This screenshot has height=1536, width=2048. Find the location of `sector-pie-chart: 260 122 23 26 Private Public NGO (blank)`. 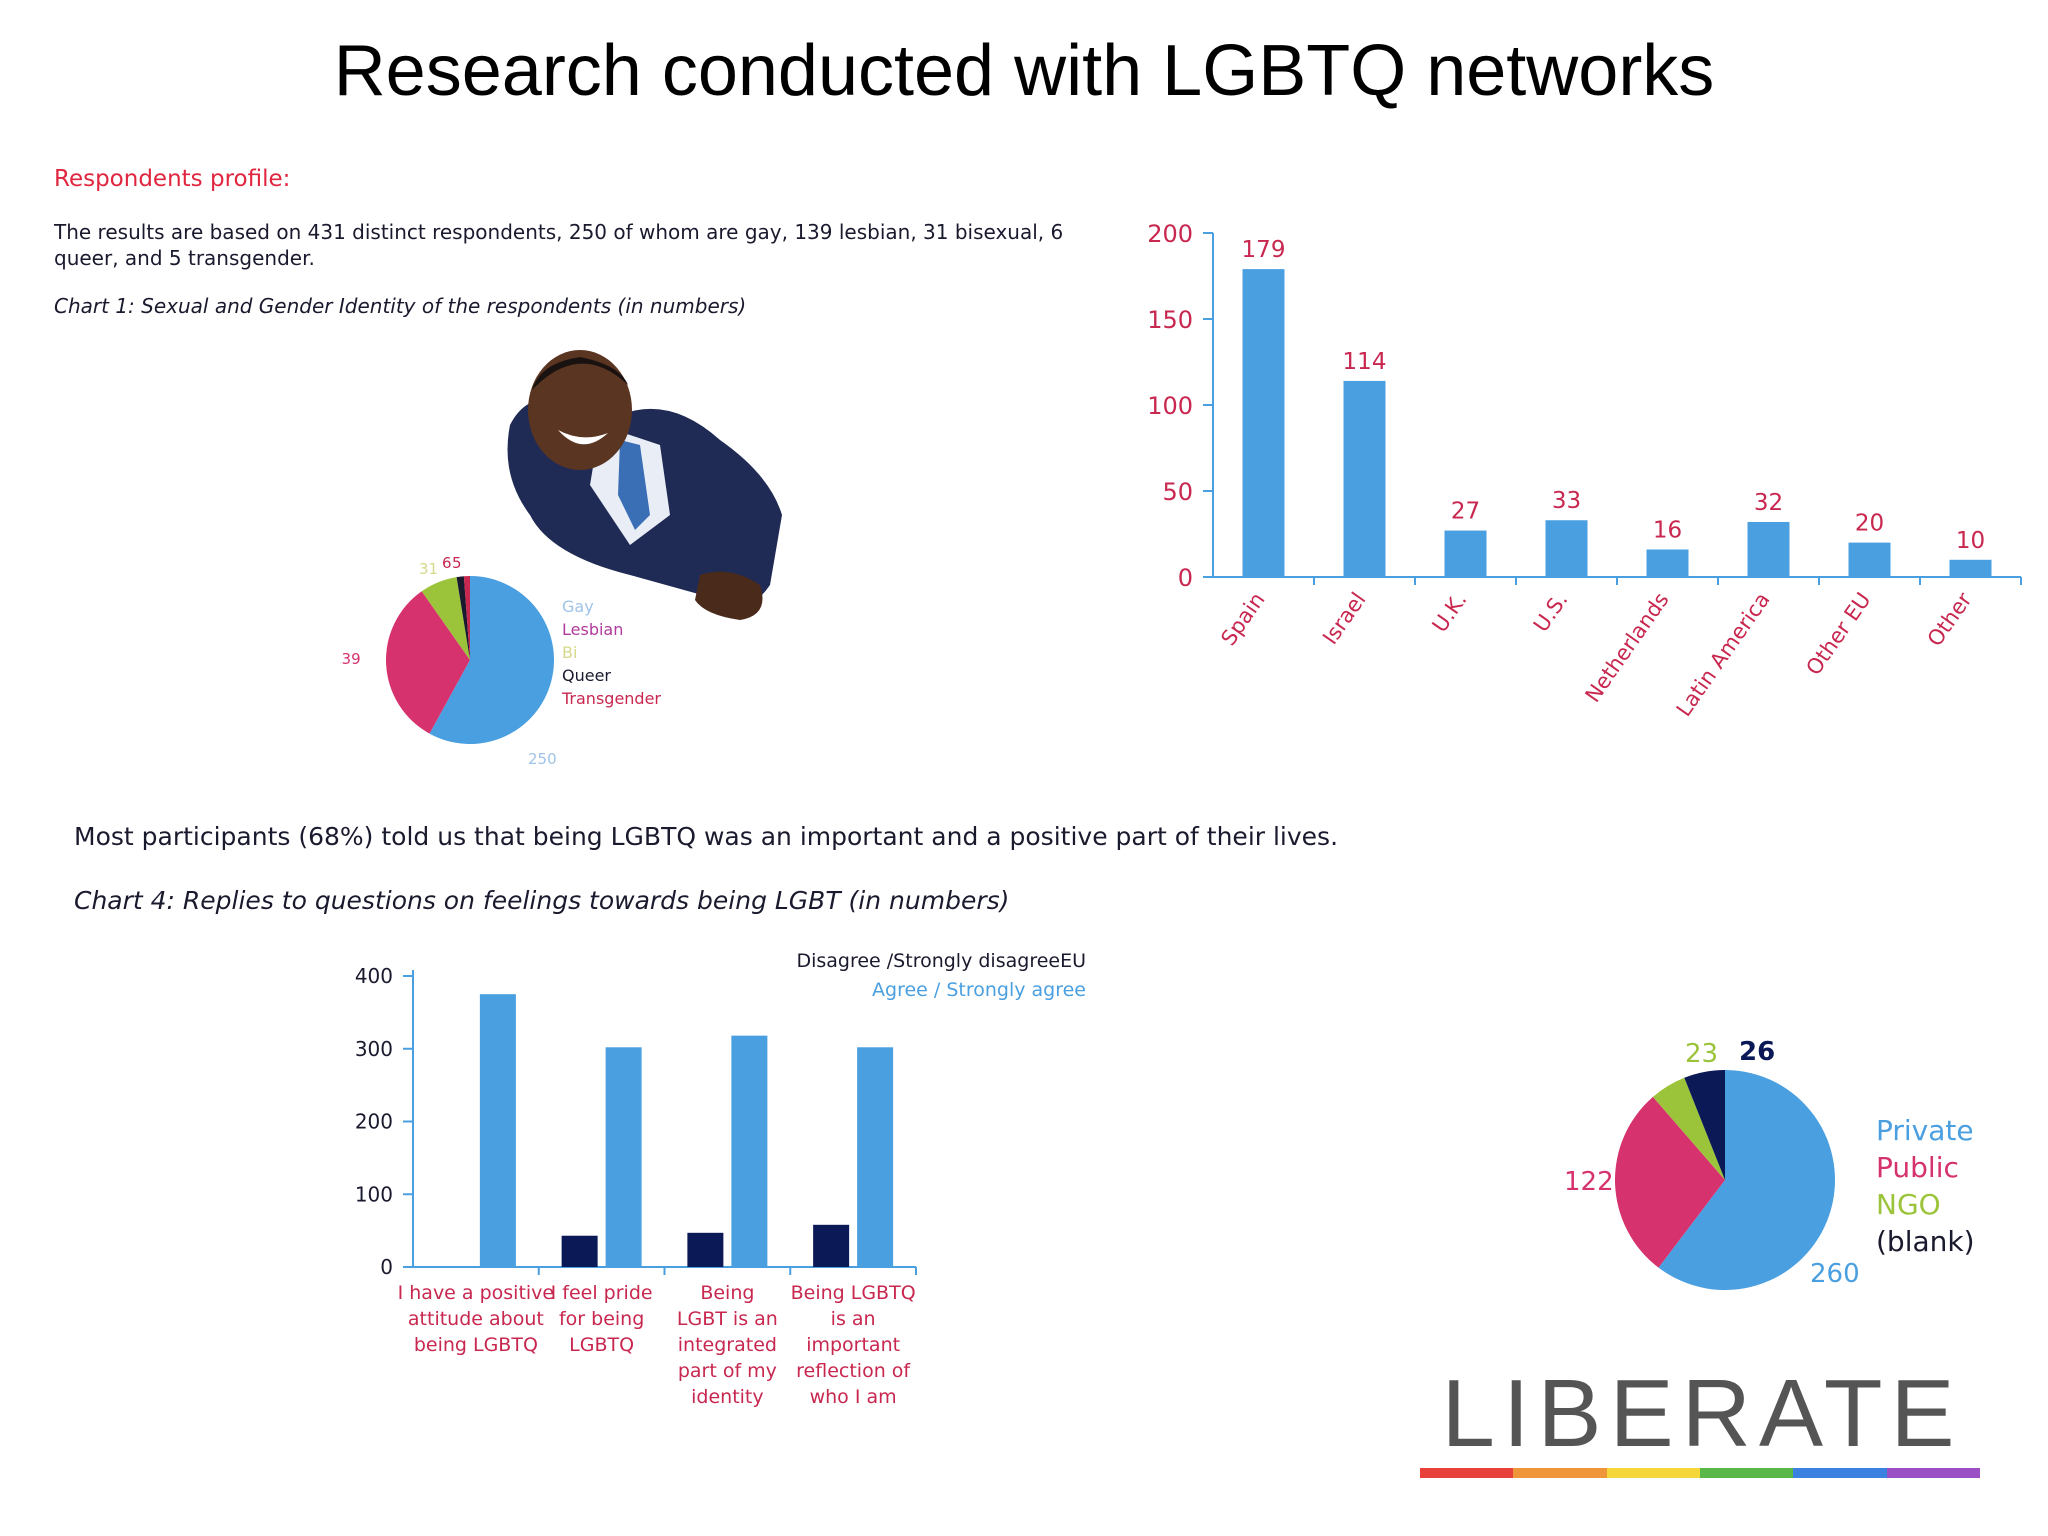

sector-pie-chart: 260 122 23 26 Private Public NGO (blank) is located at coordinates (1769, 1163).